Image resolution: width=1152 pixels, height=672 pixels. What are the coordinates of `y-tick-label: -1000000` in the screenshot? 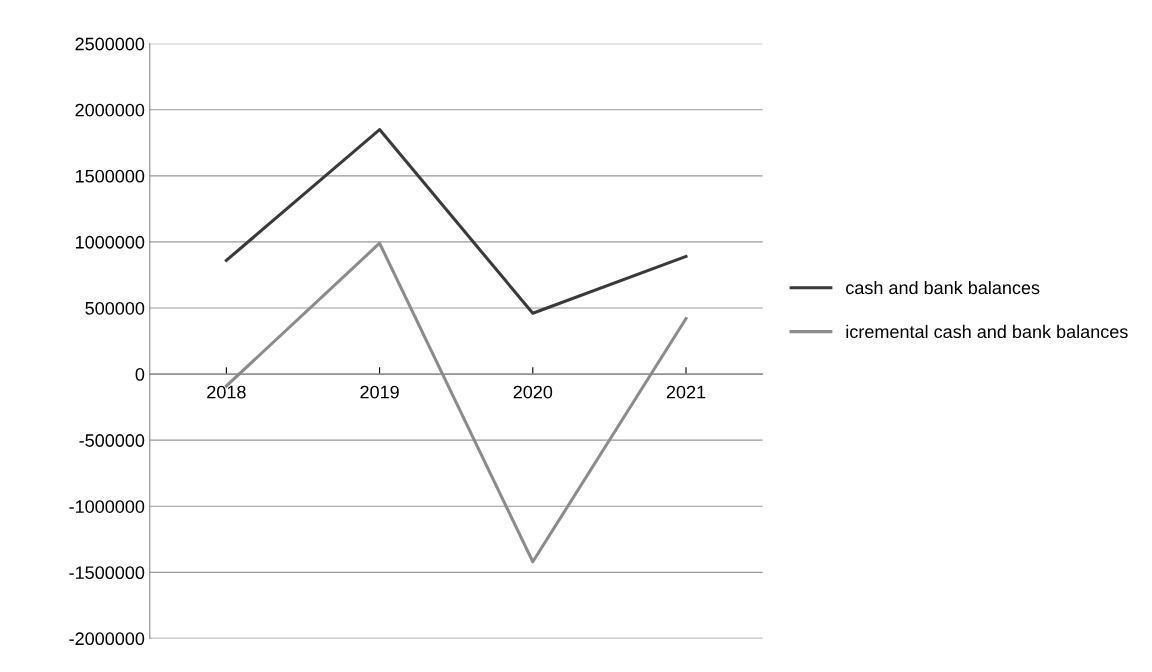 It's located at (107, 506).